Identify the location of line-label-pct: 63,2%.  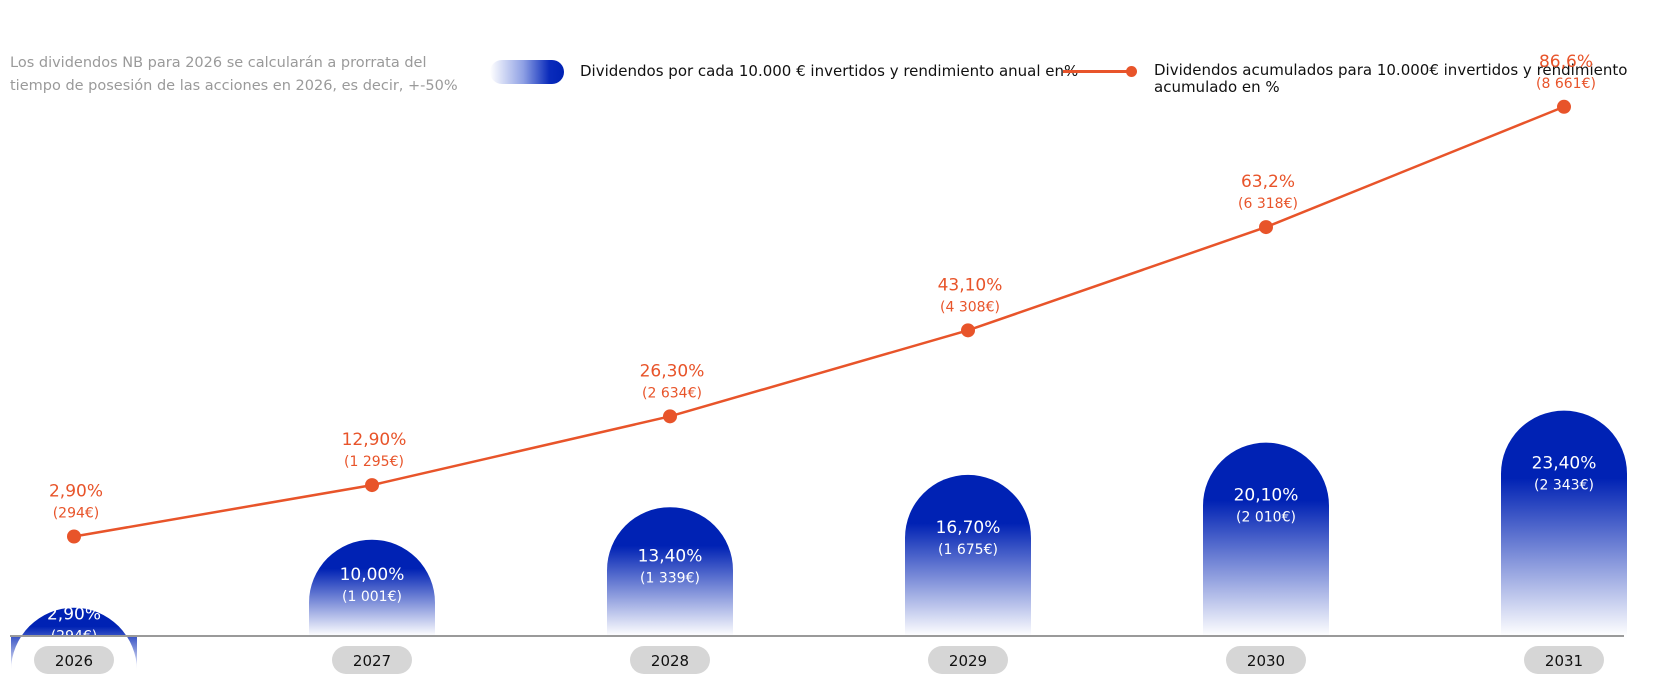
(1268, 182).